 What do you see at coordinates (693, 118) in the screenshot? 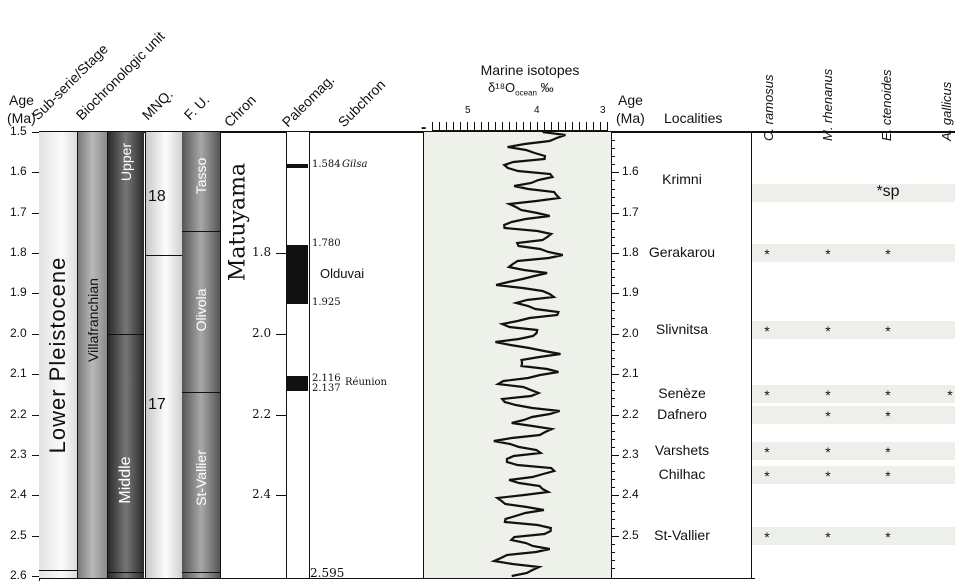
I see `localities-header: Localities` at bounding box center [693, 118].